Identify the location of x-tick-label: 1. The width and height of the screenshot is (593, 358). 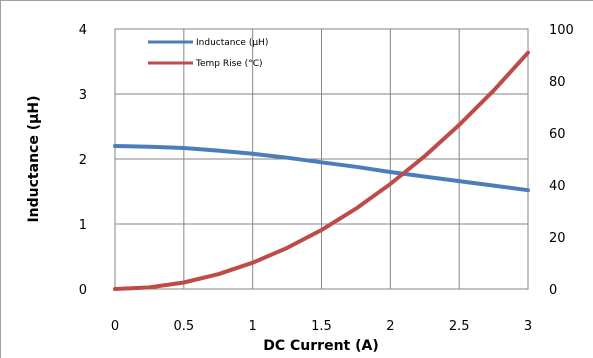
(253, 326).